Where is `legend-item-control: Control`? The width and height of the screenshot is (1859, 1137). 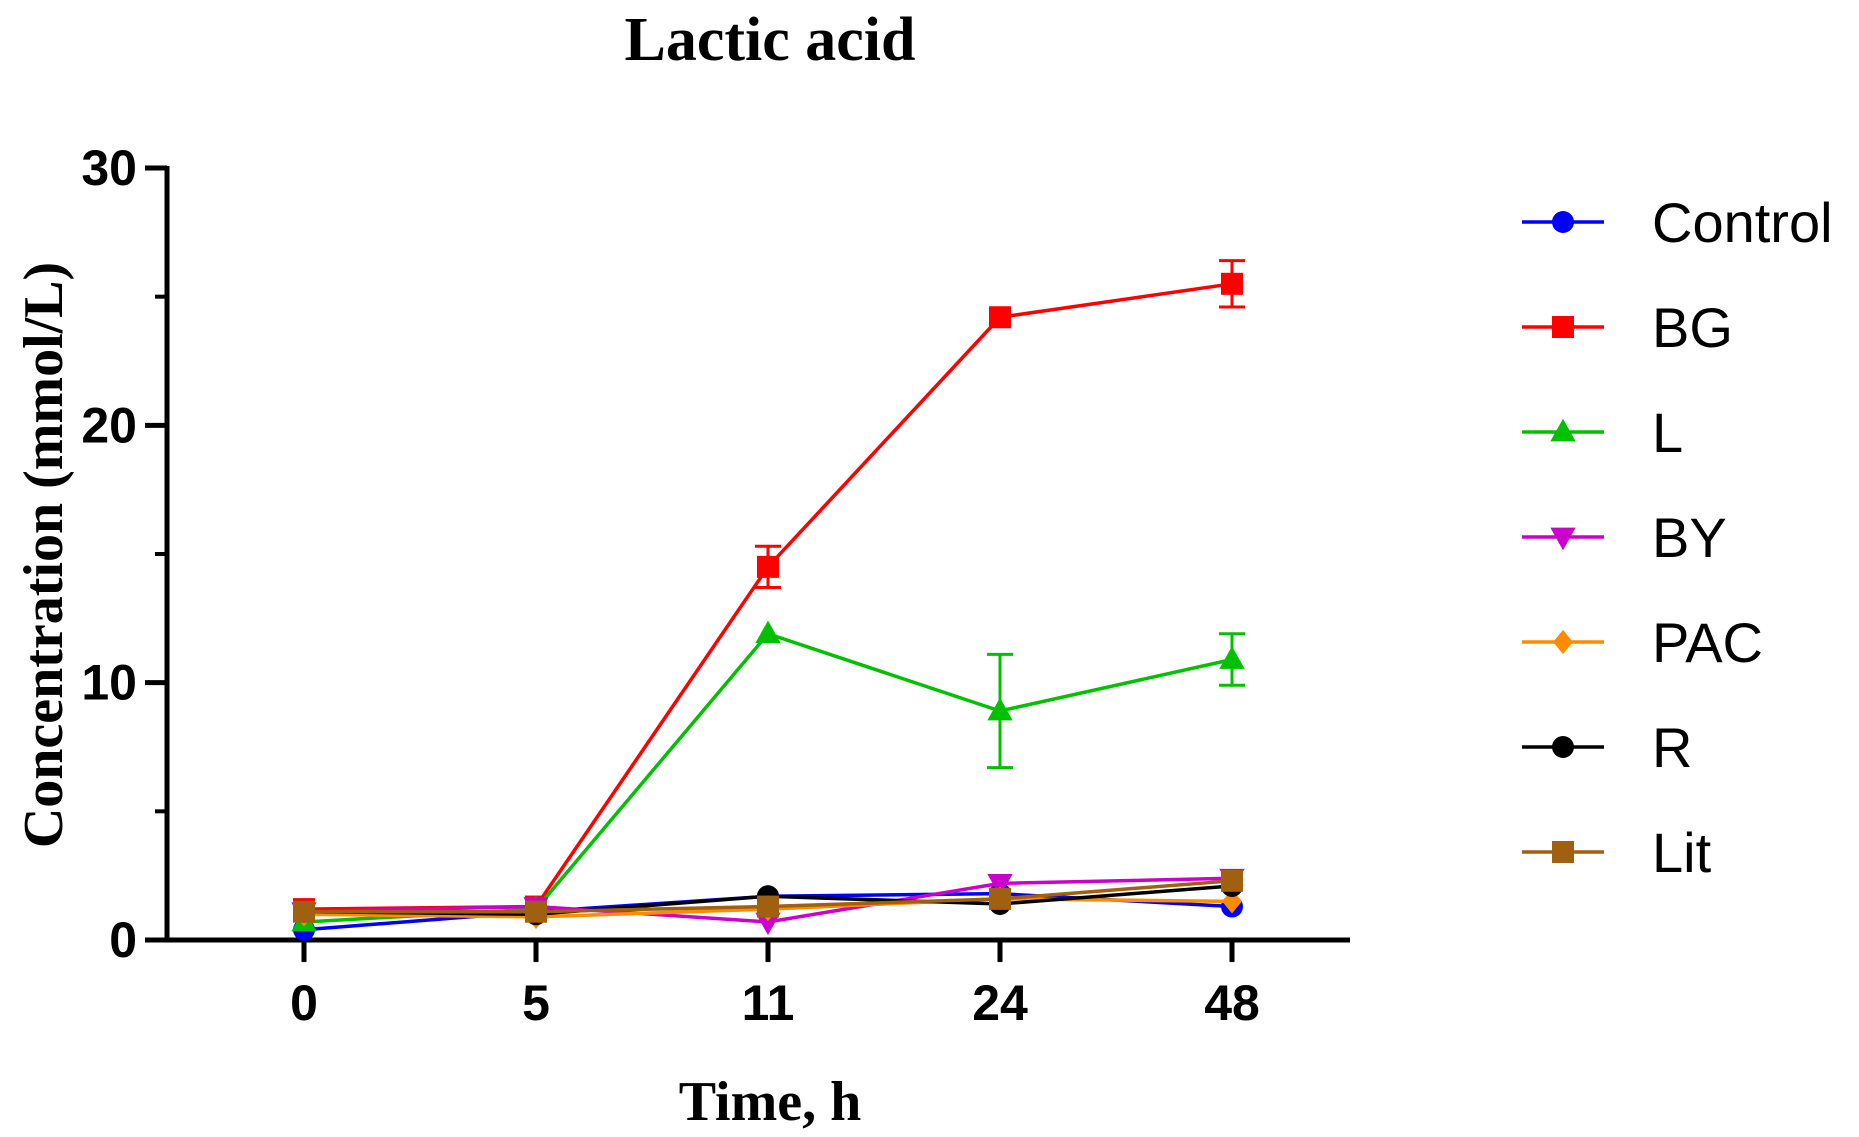
legend-item-control: Control is located at coordinates (1677, 222).